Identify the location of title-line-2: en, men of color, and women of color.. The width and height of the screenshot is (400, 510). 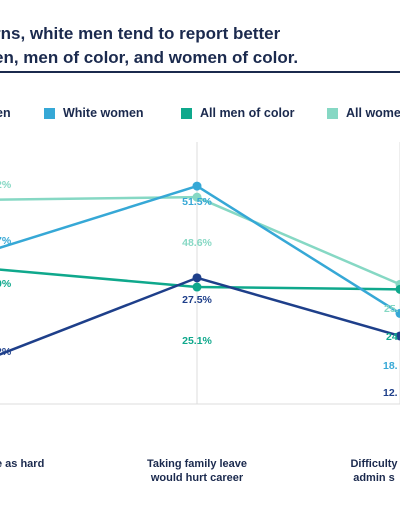
(200, 59).